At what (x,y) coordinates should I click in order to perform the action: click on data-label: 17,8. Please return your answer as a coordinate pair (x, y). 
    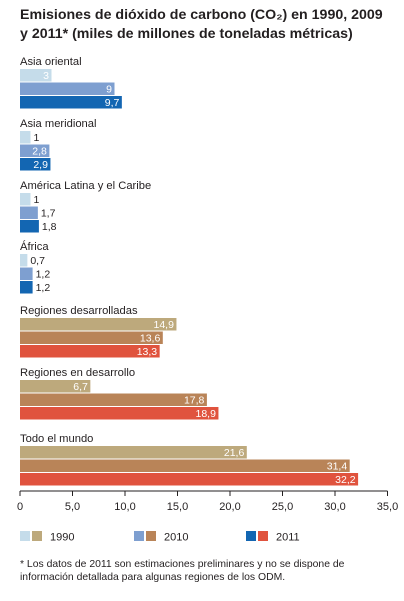
    Looking at the image, I should click on (194, 401).